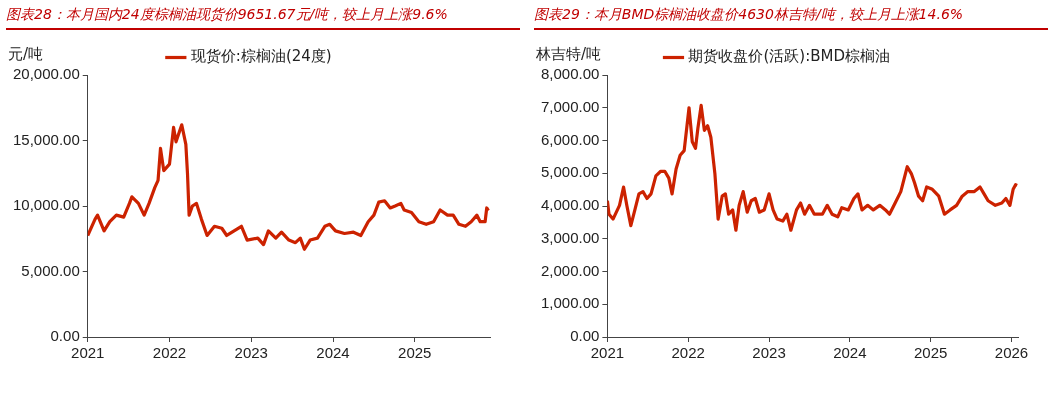  Describe the element at coordinates (263, 15) in the screenshot. I see `chart-title: 图表28：本月国内24度棕榈油现货价9651.67元/吨，较上月上涨9.6%` at that location.